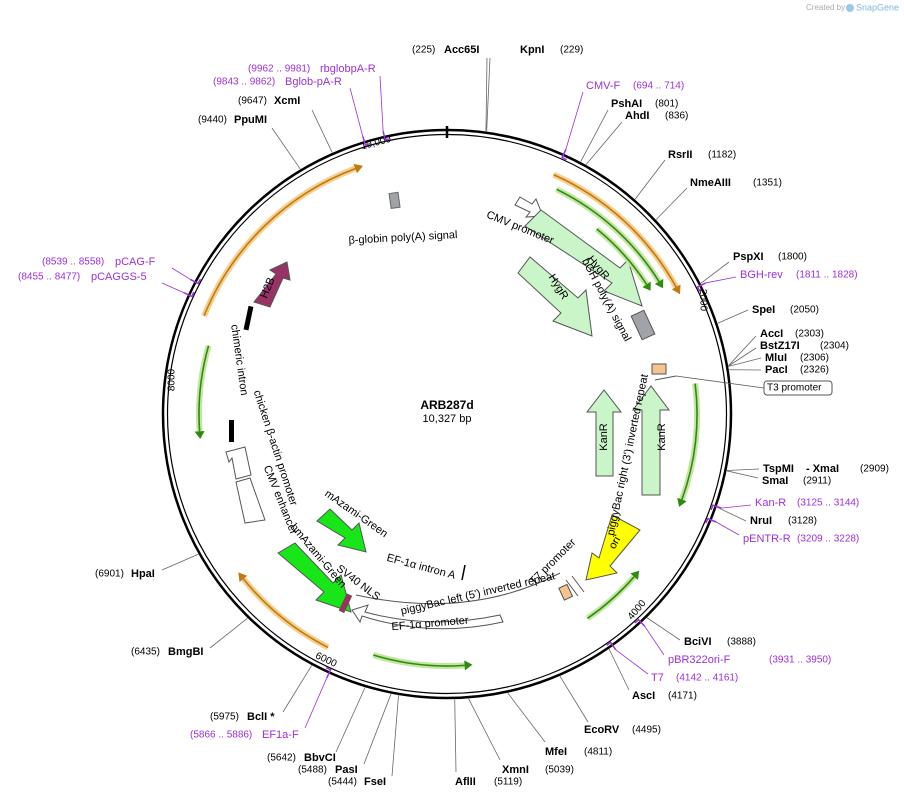 This screenshot has width=904, height=799. I want to click on primer-range: (9962 .. 9981), so click(279, 69).